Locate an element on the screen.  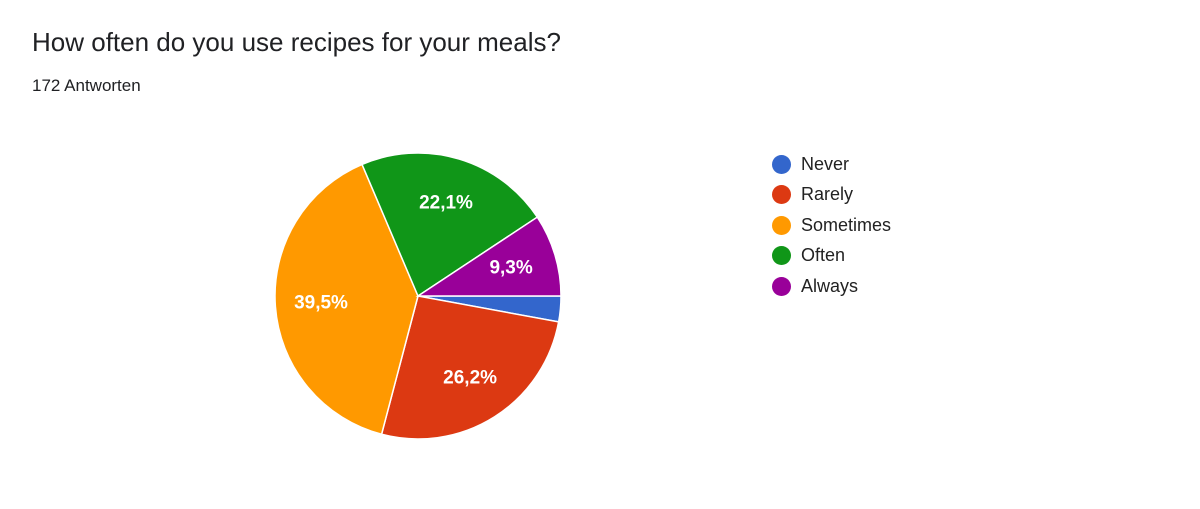
slice-label-always: 9,3% is located at coordinates (510, 267).